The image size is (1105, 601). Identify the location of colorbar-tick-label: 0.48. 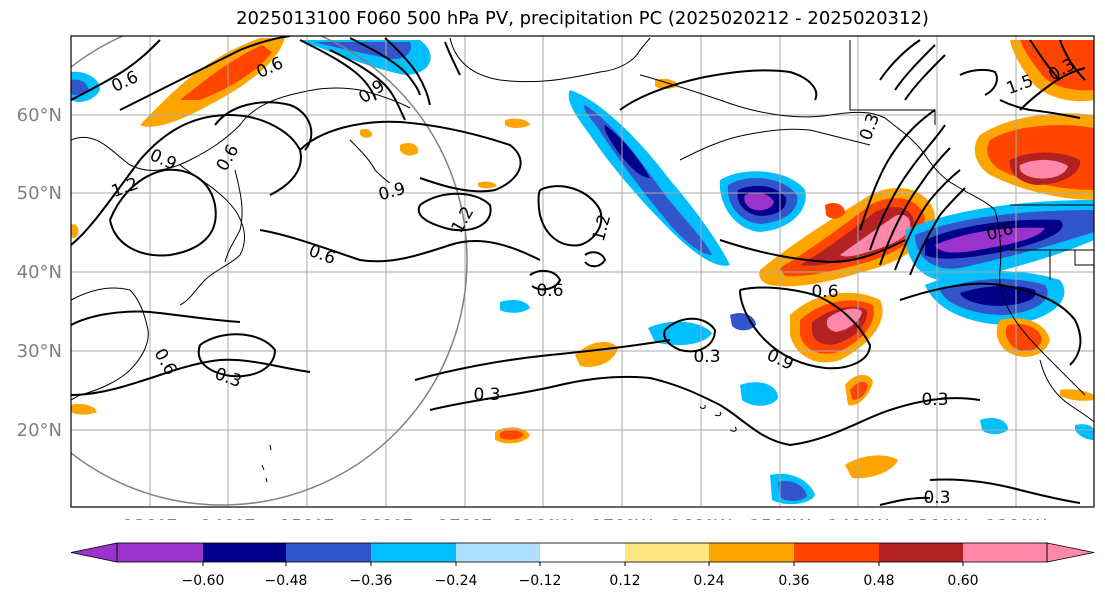
(878, 581).